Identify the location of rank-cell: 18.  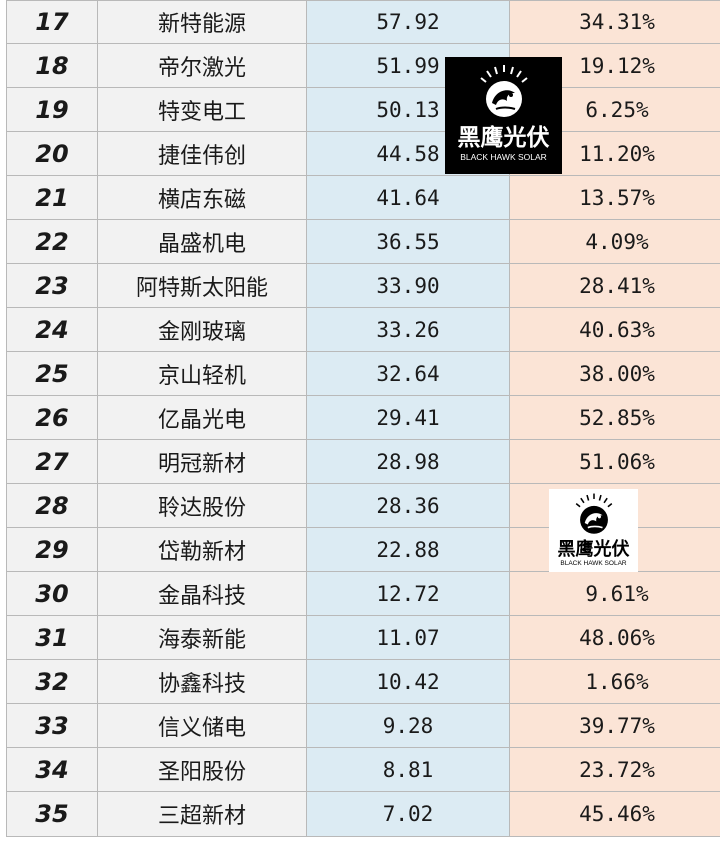
(52, 65).